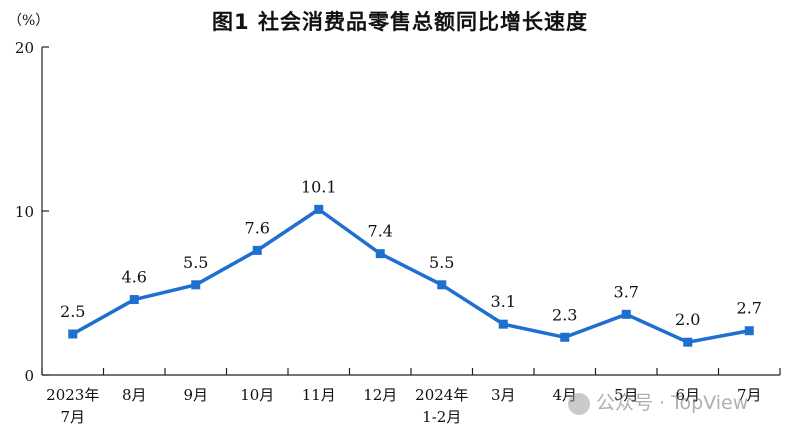  I want to click on data-label: 7.4, so click(380, 231).